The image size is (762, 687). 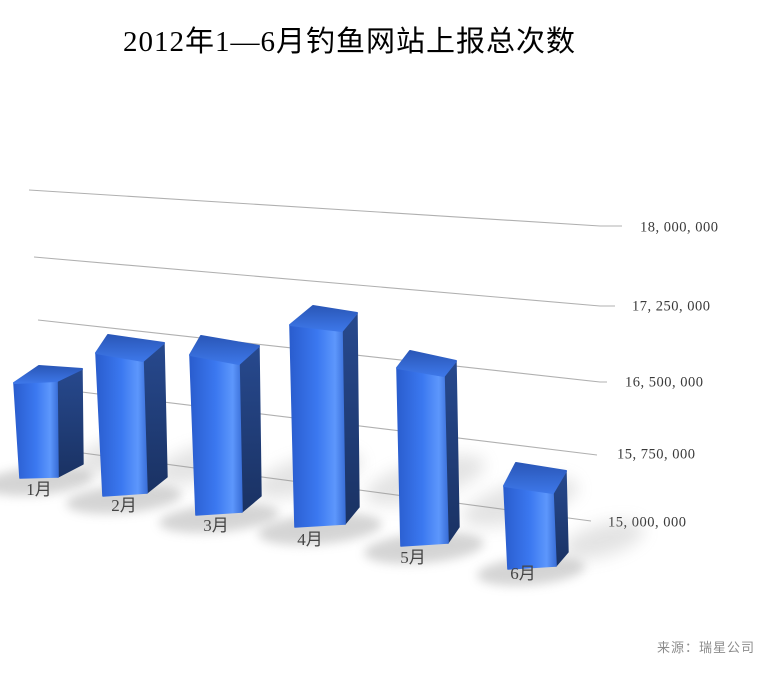 I want to click on x-tick-label: 4月, so click(x=310, y=539).